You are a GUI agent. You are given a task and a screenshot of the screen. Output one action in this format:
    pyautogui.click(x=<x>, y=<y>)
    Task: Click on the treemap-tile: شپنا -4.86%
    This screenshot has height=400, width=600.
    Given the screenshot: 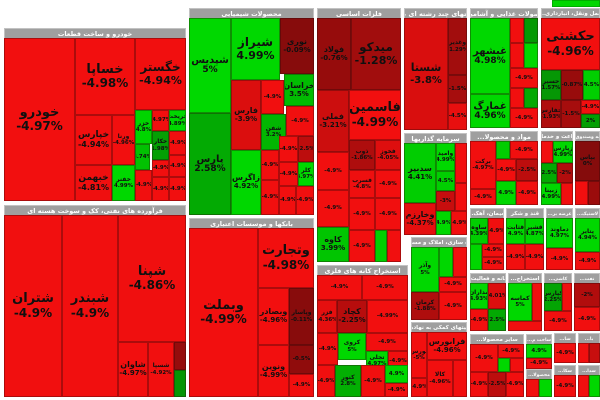 What is the action you would take?
    pyautogui.click(x=152, y=278)
    